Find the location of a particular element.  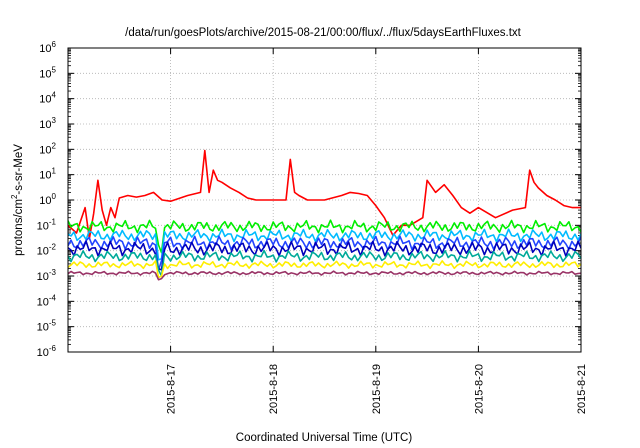

y-tick-label: 10⁻⁵ is located at coordinates (47, 326).